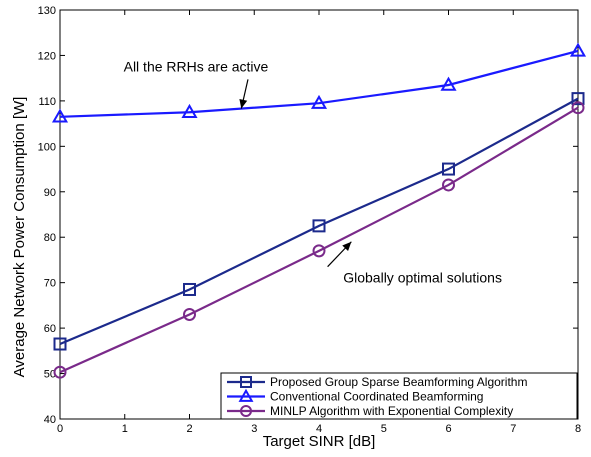  What do you see at coordinates (60, 429) in the screenshot?
I see `x-tick-label: 0` at bounding box center [60, 429].